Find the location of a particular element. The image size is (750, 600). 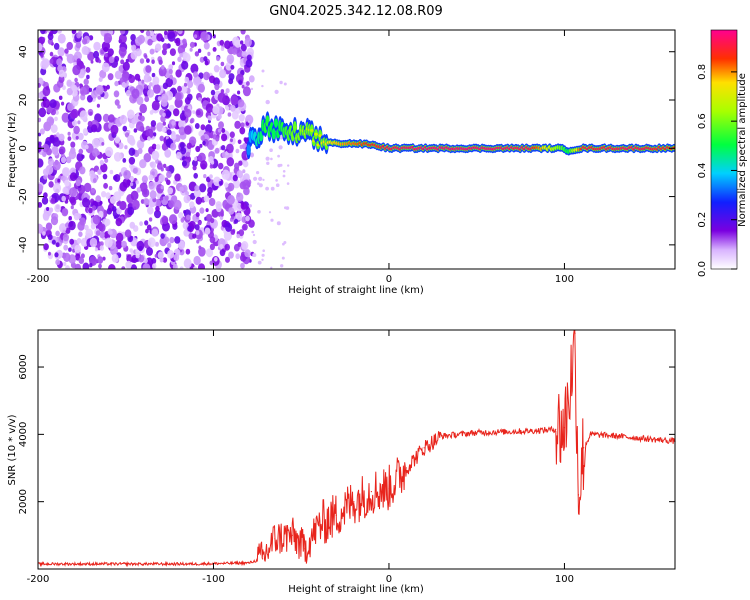

spectrogram-x-tick-label: -200 is located at coordinates (38, 279).